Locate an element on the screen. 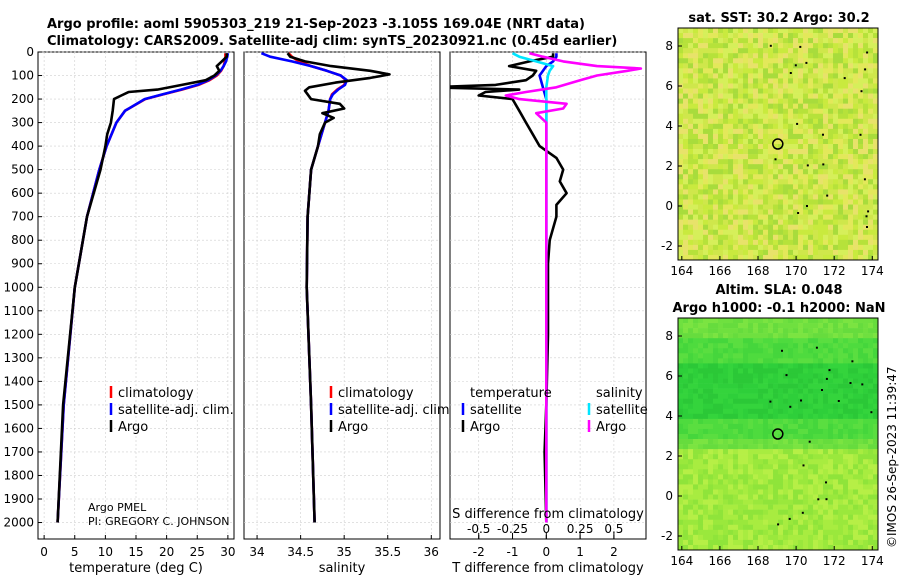 The image size is (900, 580). top-x-tick-label: 0.25 is located at coordinates (580, 529).